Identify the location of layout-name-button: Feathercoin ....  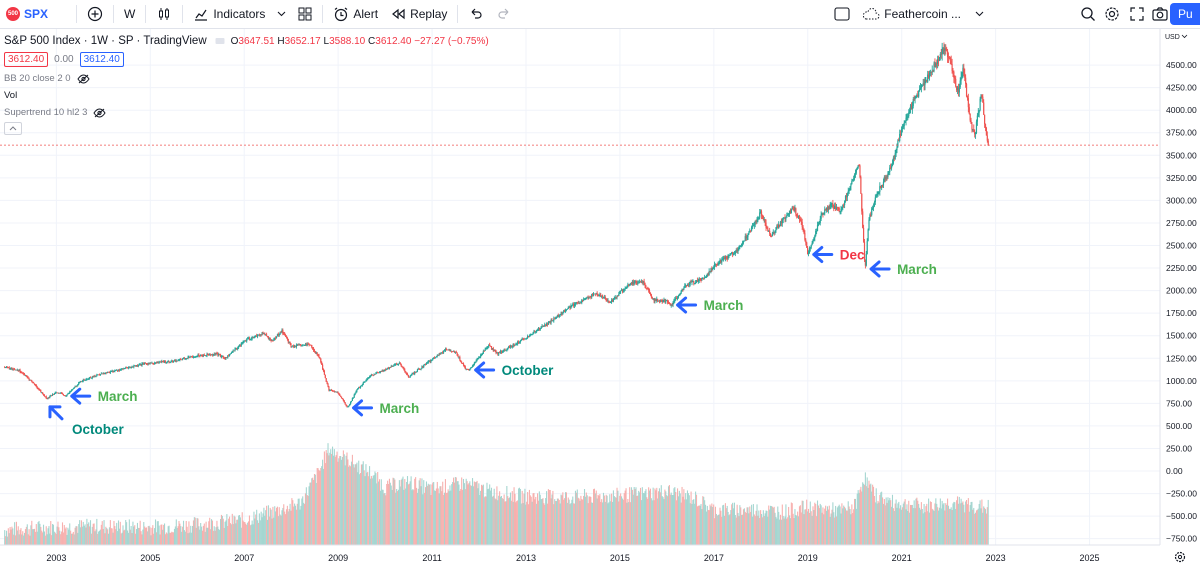
(923, 14).